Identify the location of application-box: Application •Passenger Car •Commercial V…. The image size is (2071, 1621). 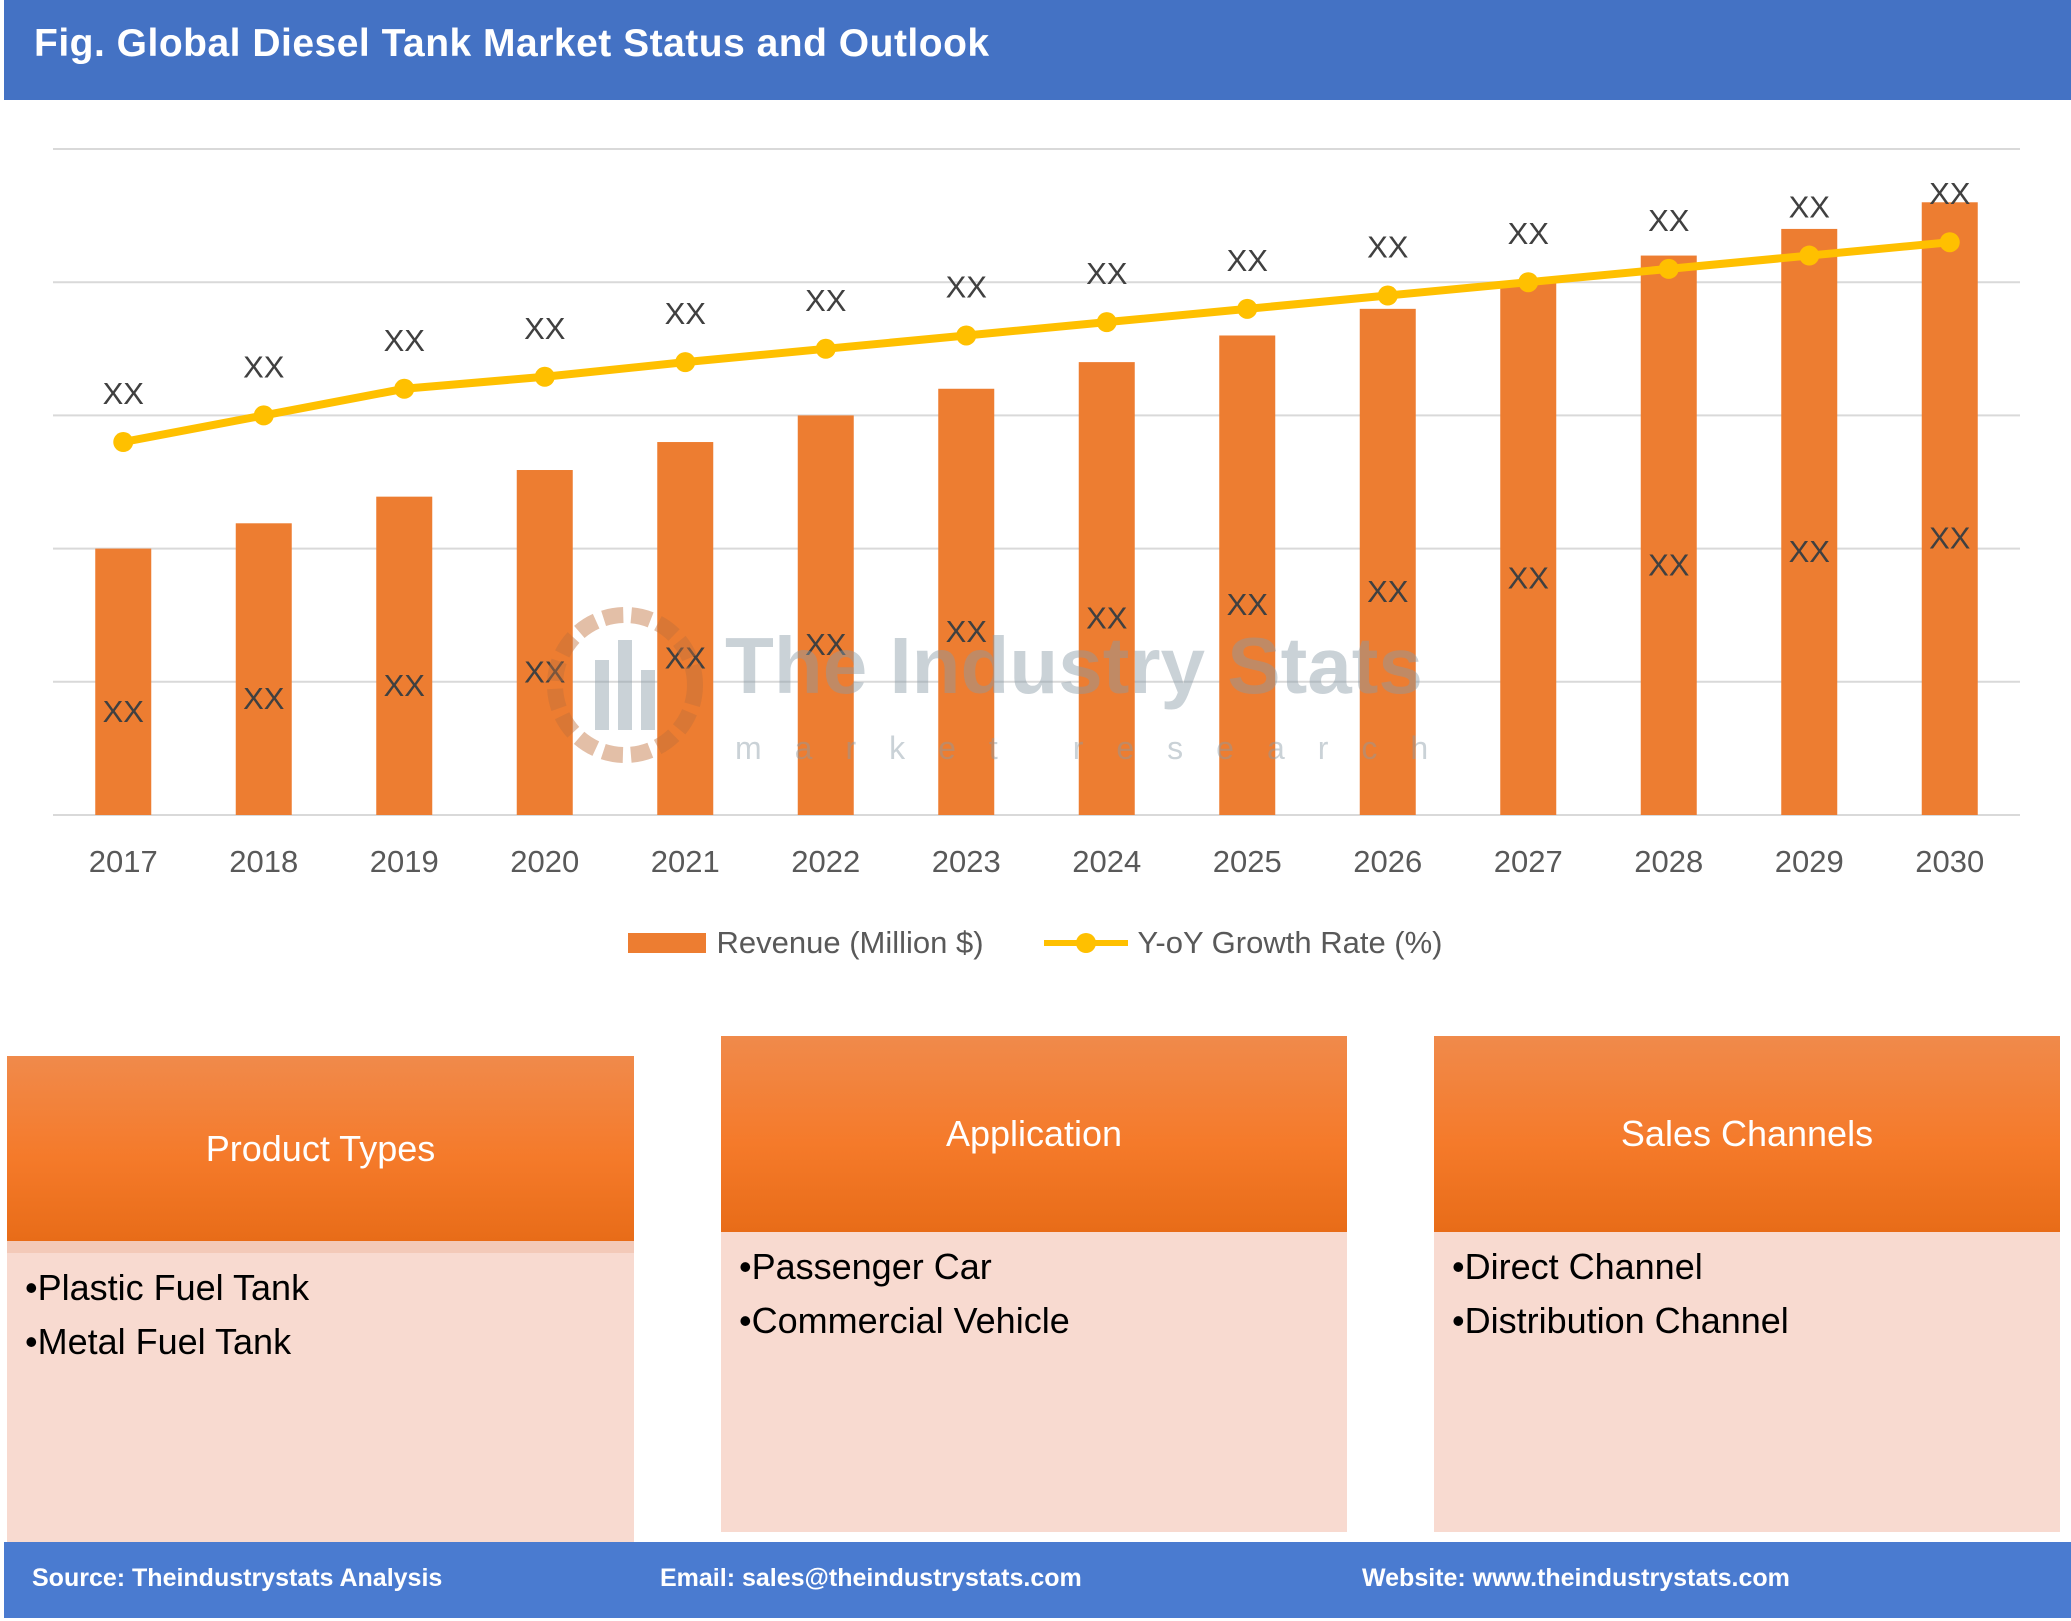
(1034, 1284).